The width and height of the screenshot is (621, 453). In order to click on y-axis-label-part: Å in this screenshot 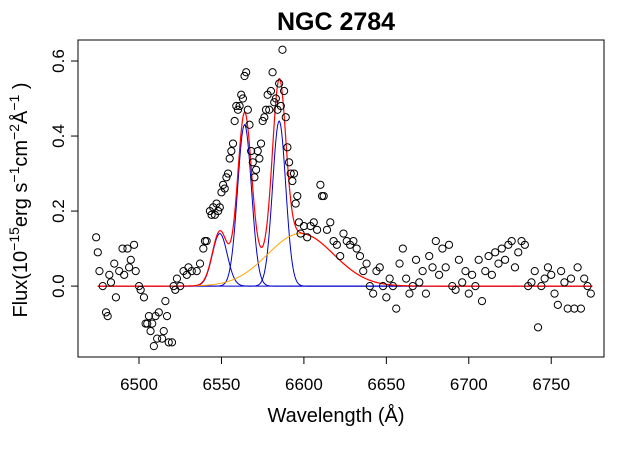, I will do `click(20, 117)`.